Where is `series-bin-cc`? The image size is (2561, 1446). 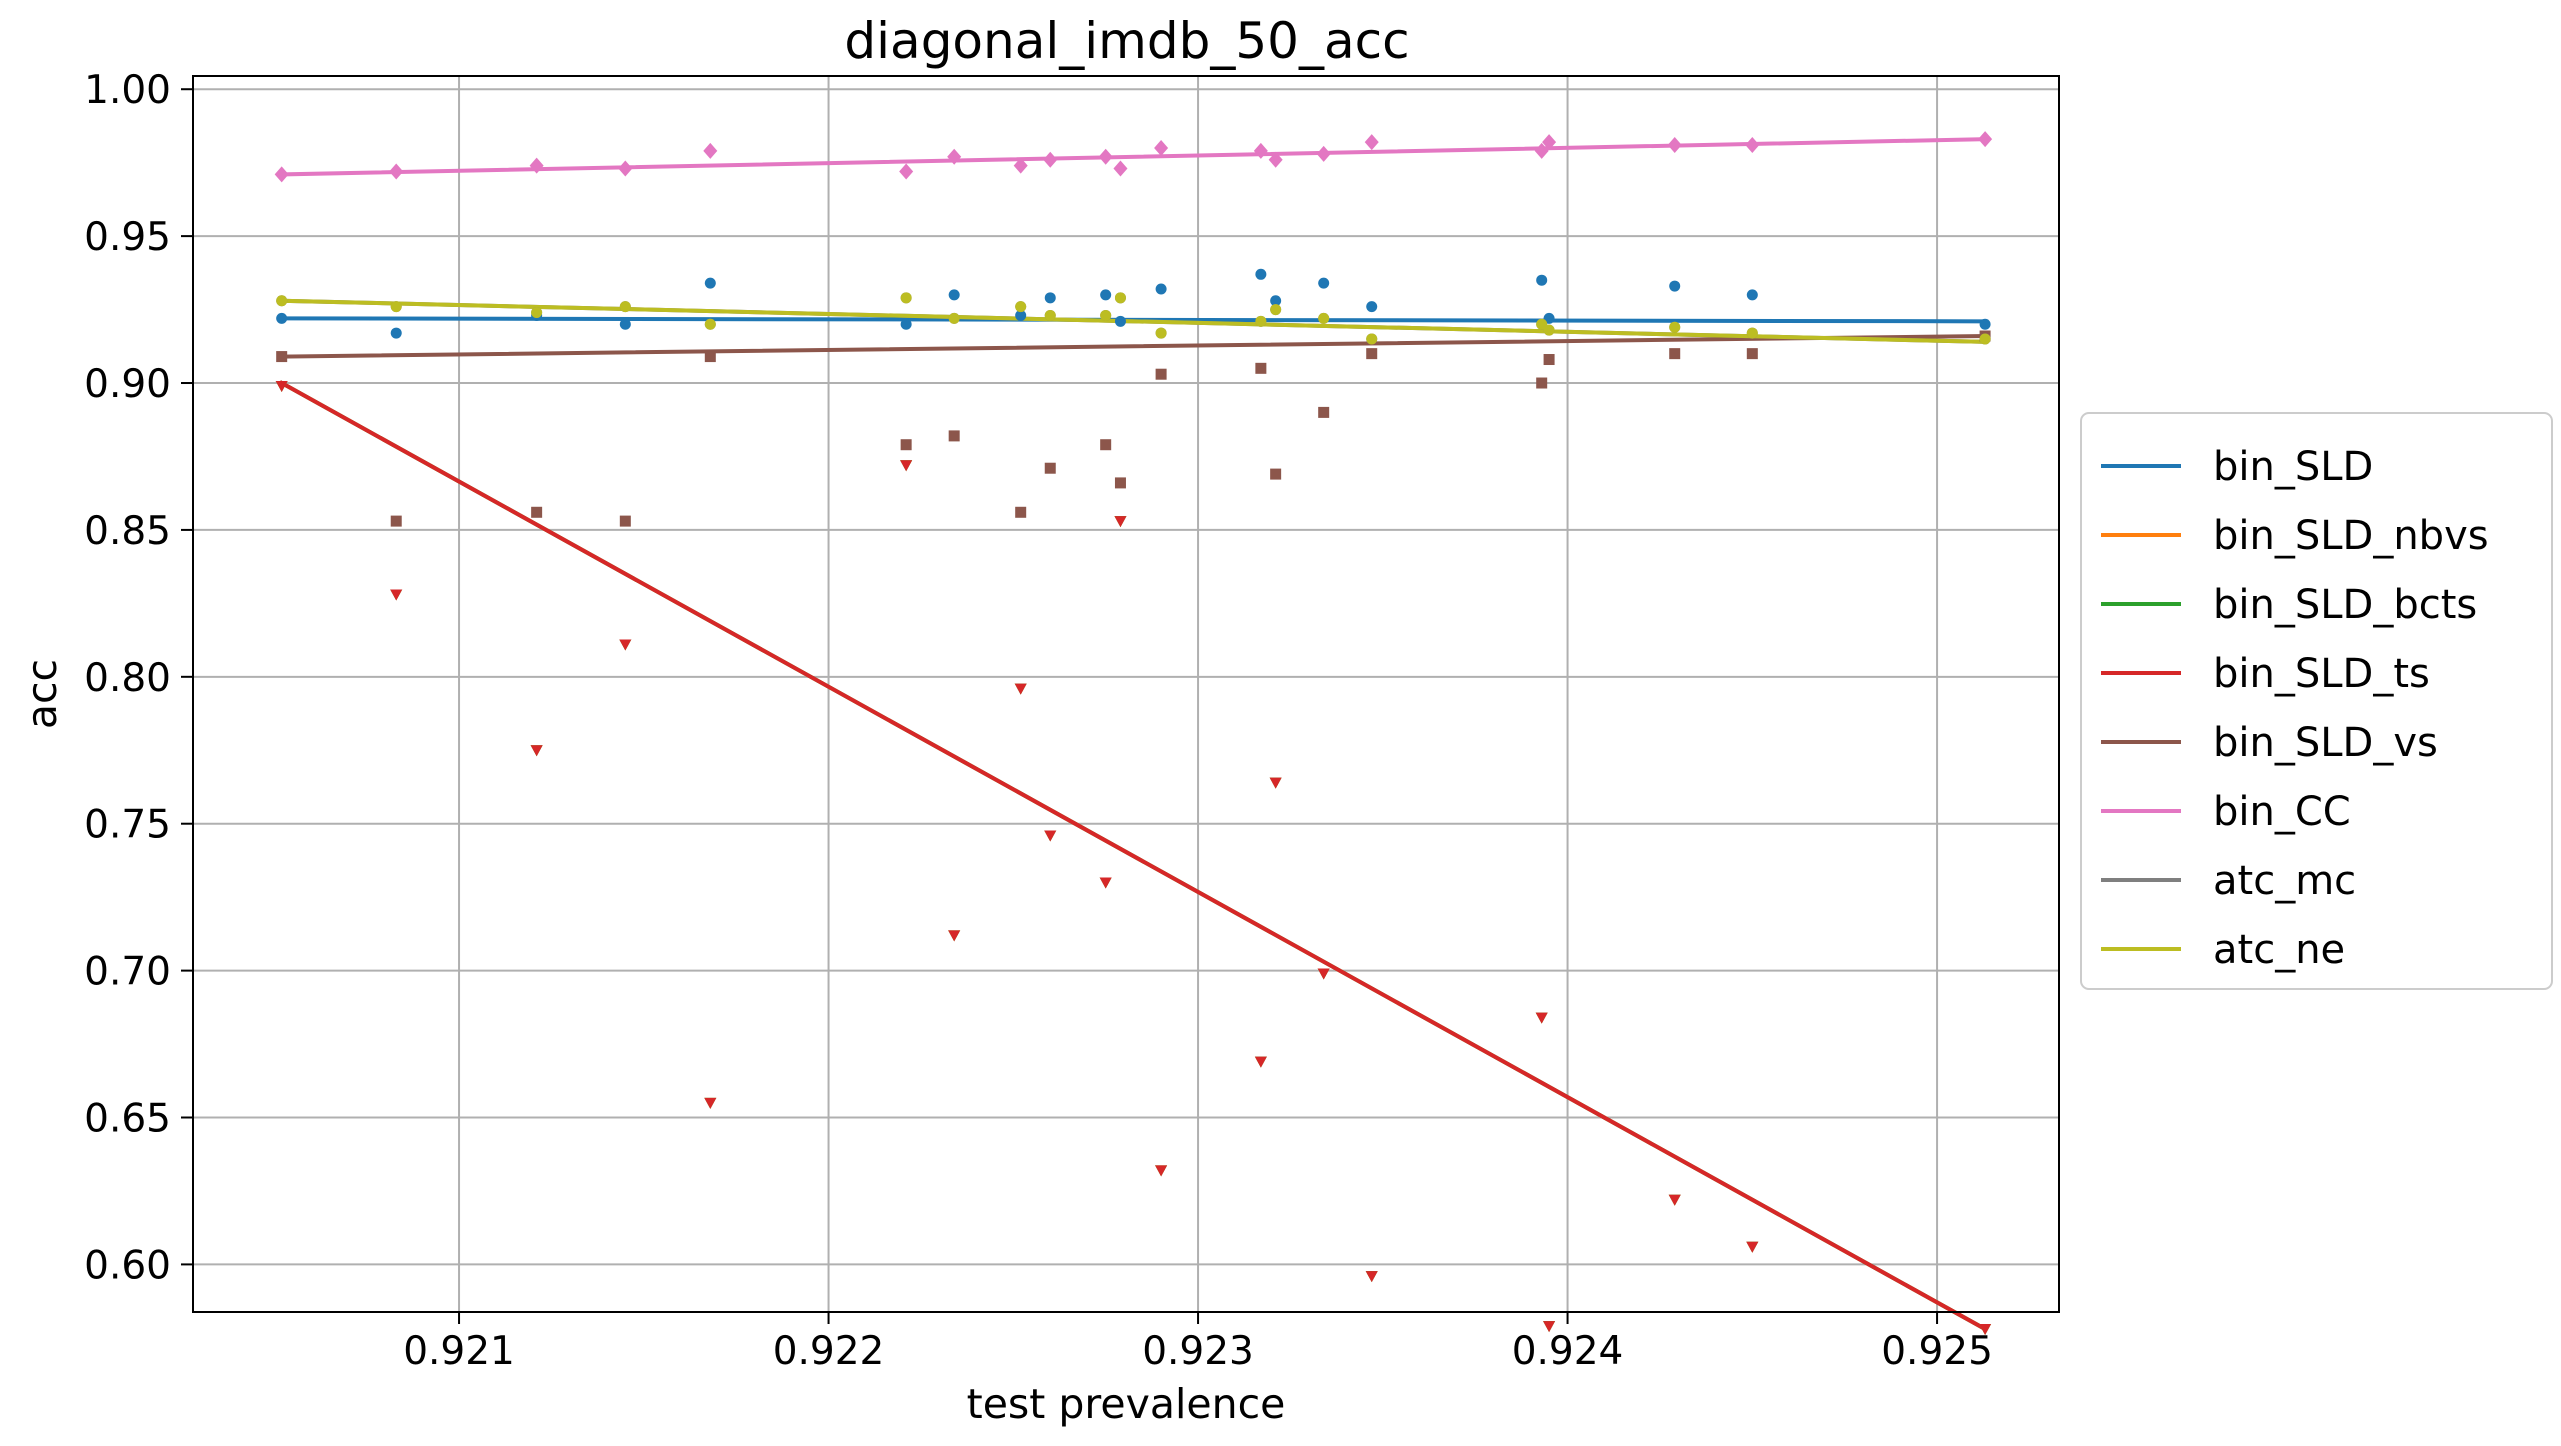
series-bin-cc is located at coordinates (1133, 157).